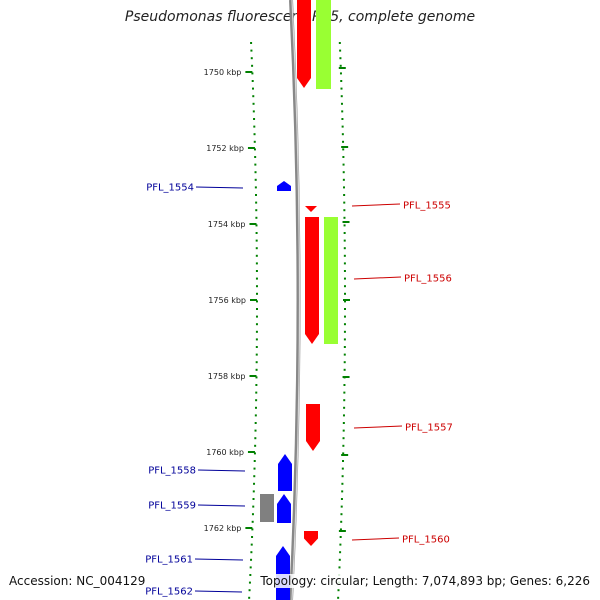 The image size is (600, 600). Describe the element at coordinates (169, 560) in the screenshot. I see `gene-label: PFL_1561` at that location.